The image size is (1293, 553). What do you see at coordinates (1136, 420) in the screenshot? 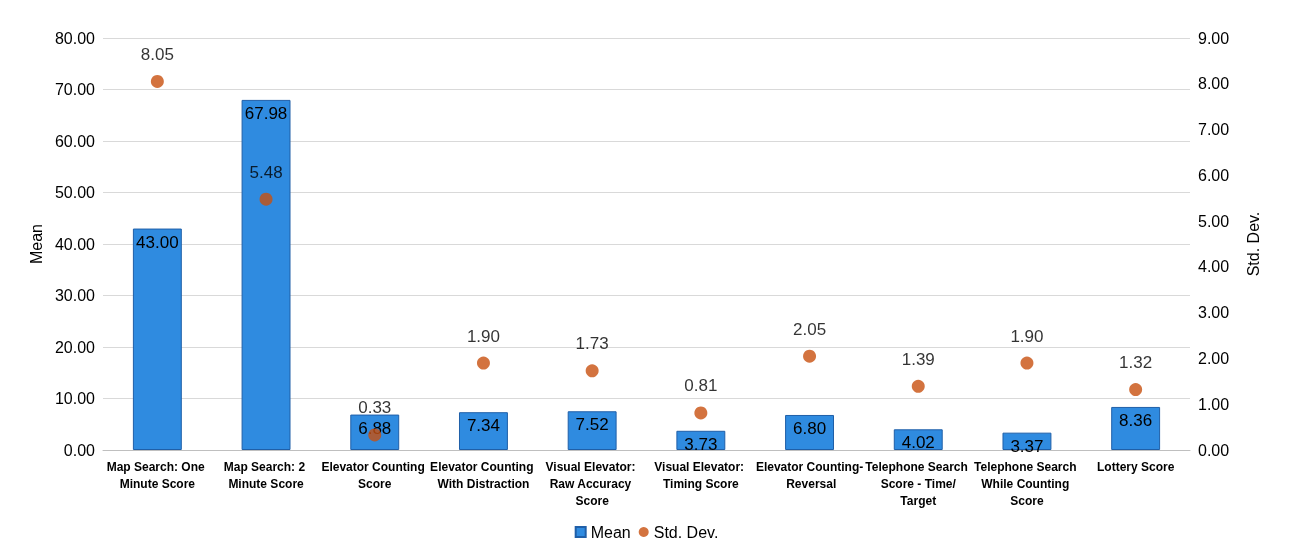
I see `data-label: 8.36` at bounding box center [1136, 420].